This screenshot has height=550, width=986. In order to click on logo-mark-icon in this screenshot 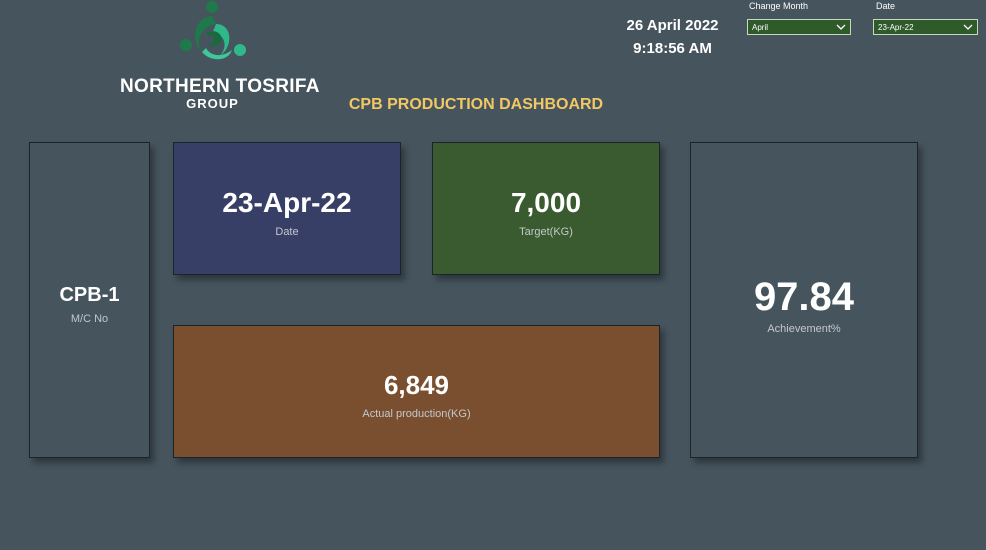, I will do `click(213, 30)`.